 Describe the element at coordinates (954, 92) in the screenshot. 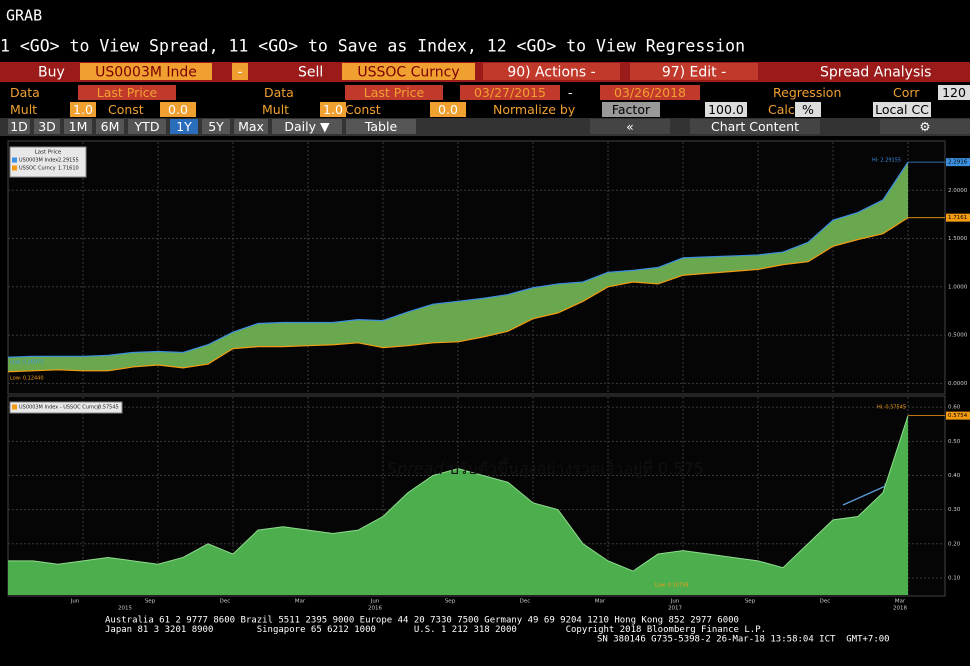

I see `toolbar-item: 120` at that location.